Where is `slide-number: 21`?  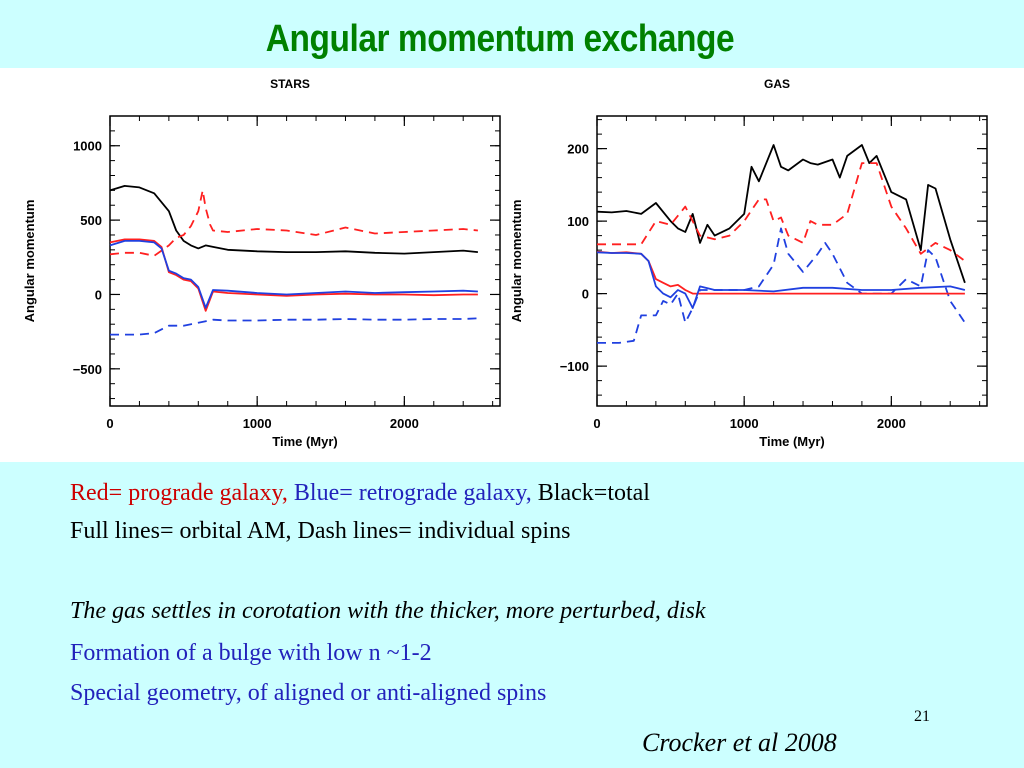
slide-number: 21 is located at coordinates (922, 716).